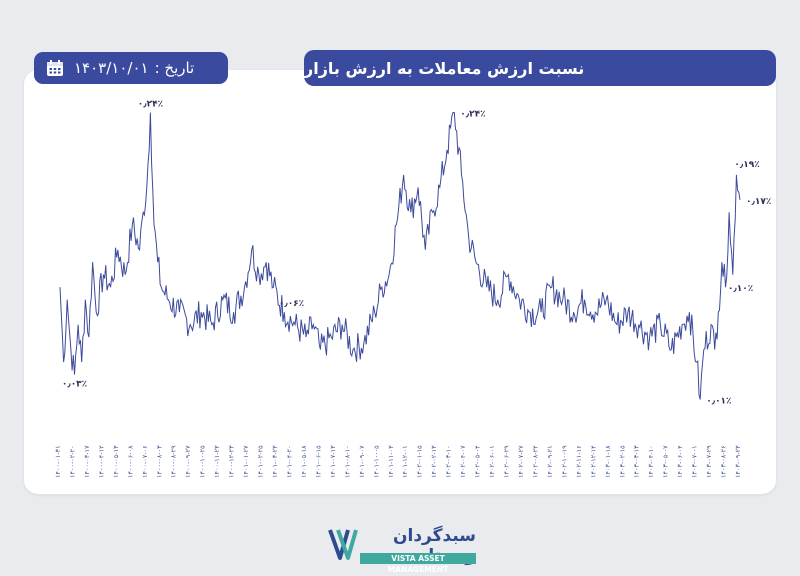 This screenshot has height=576, width=800. What do you see at coordinates (362, 461) in the screenshot?
I see `x-tick-label: ۱۴۰۱-۰۹-۰۷` at bounding box center [362, 461].